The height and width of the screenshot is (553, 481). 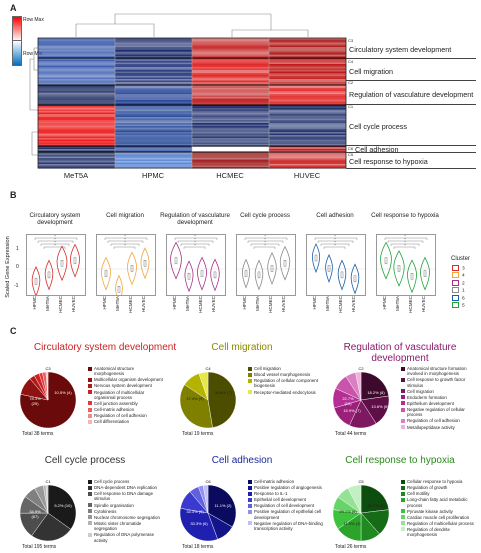 What do you see at coordinates (428, 532) in the screenshot?
I see `pie-legend-label: Regulation of dendrite morphogenesis` at bounding box center [428, 532].